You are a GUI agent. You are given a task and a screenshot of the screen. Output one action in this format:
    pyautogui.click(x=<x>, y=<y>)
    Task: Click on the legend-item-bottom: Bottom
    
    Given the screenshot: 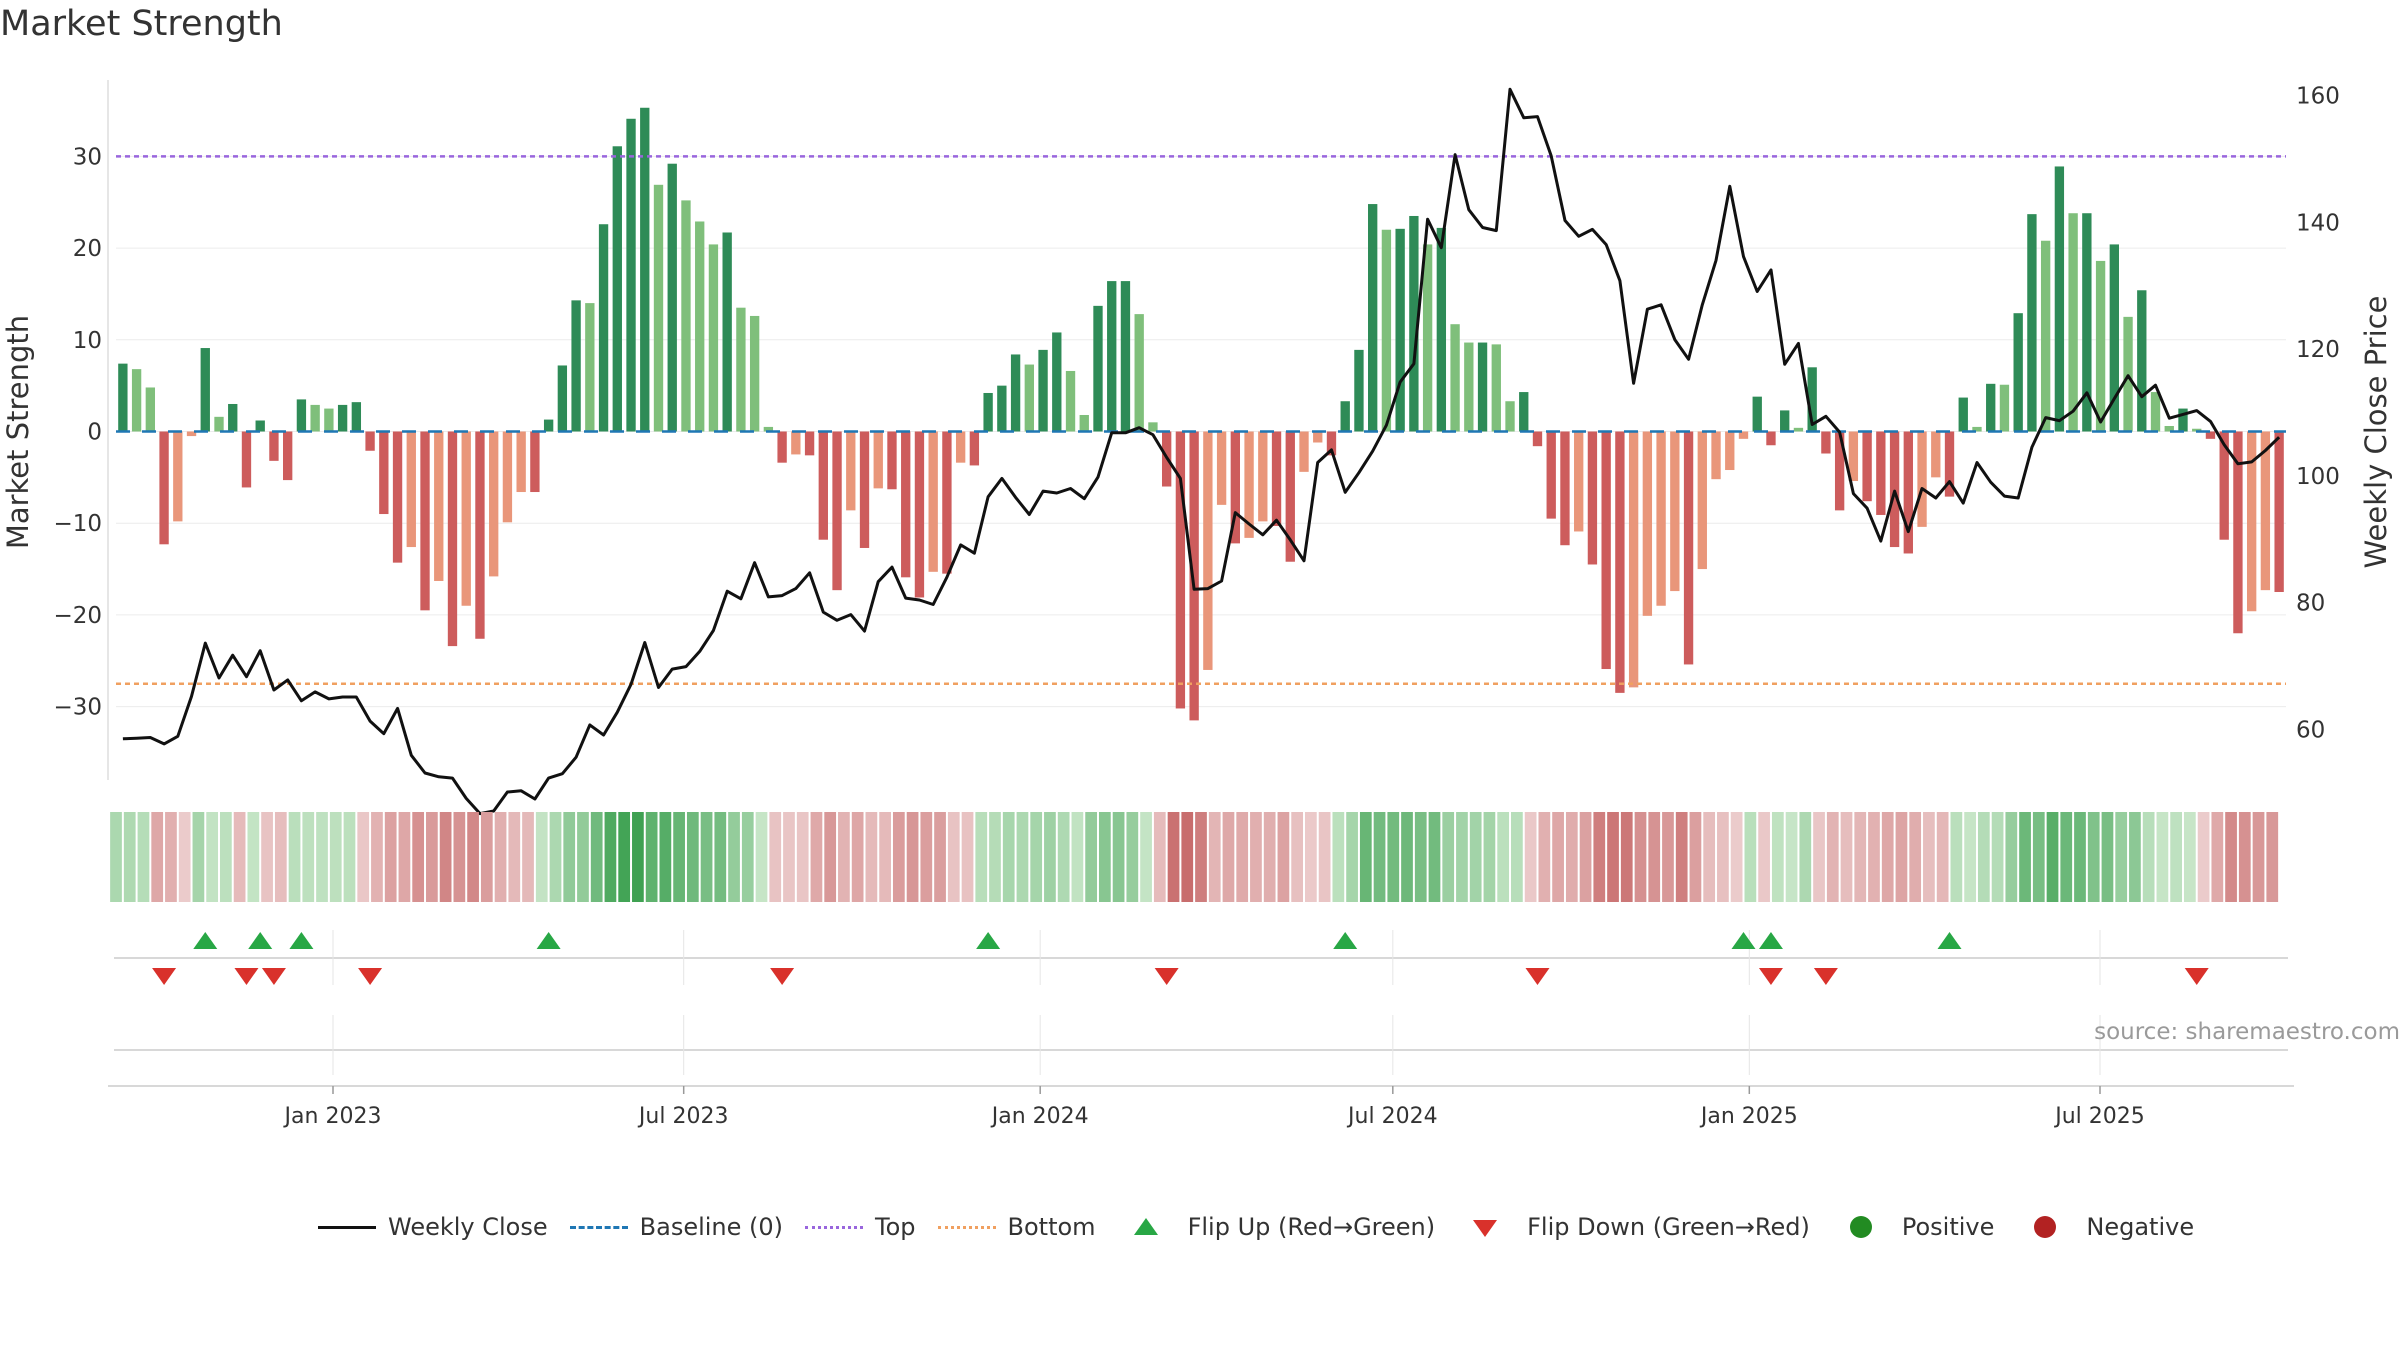 What is the action you would take?
    pyautogui.click(x=1016, y=1227)
    